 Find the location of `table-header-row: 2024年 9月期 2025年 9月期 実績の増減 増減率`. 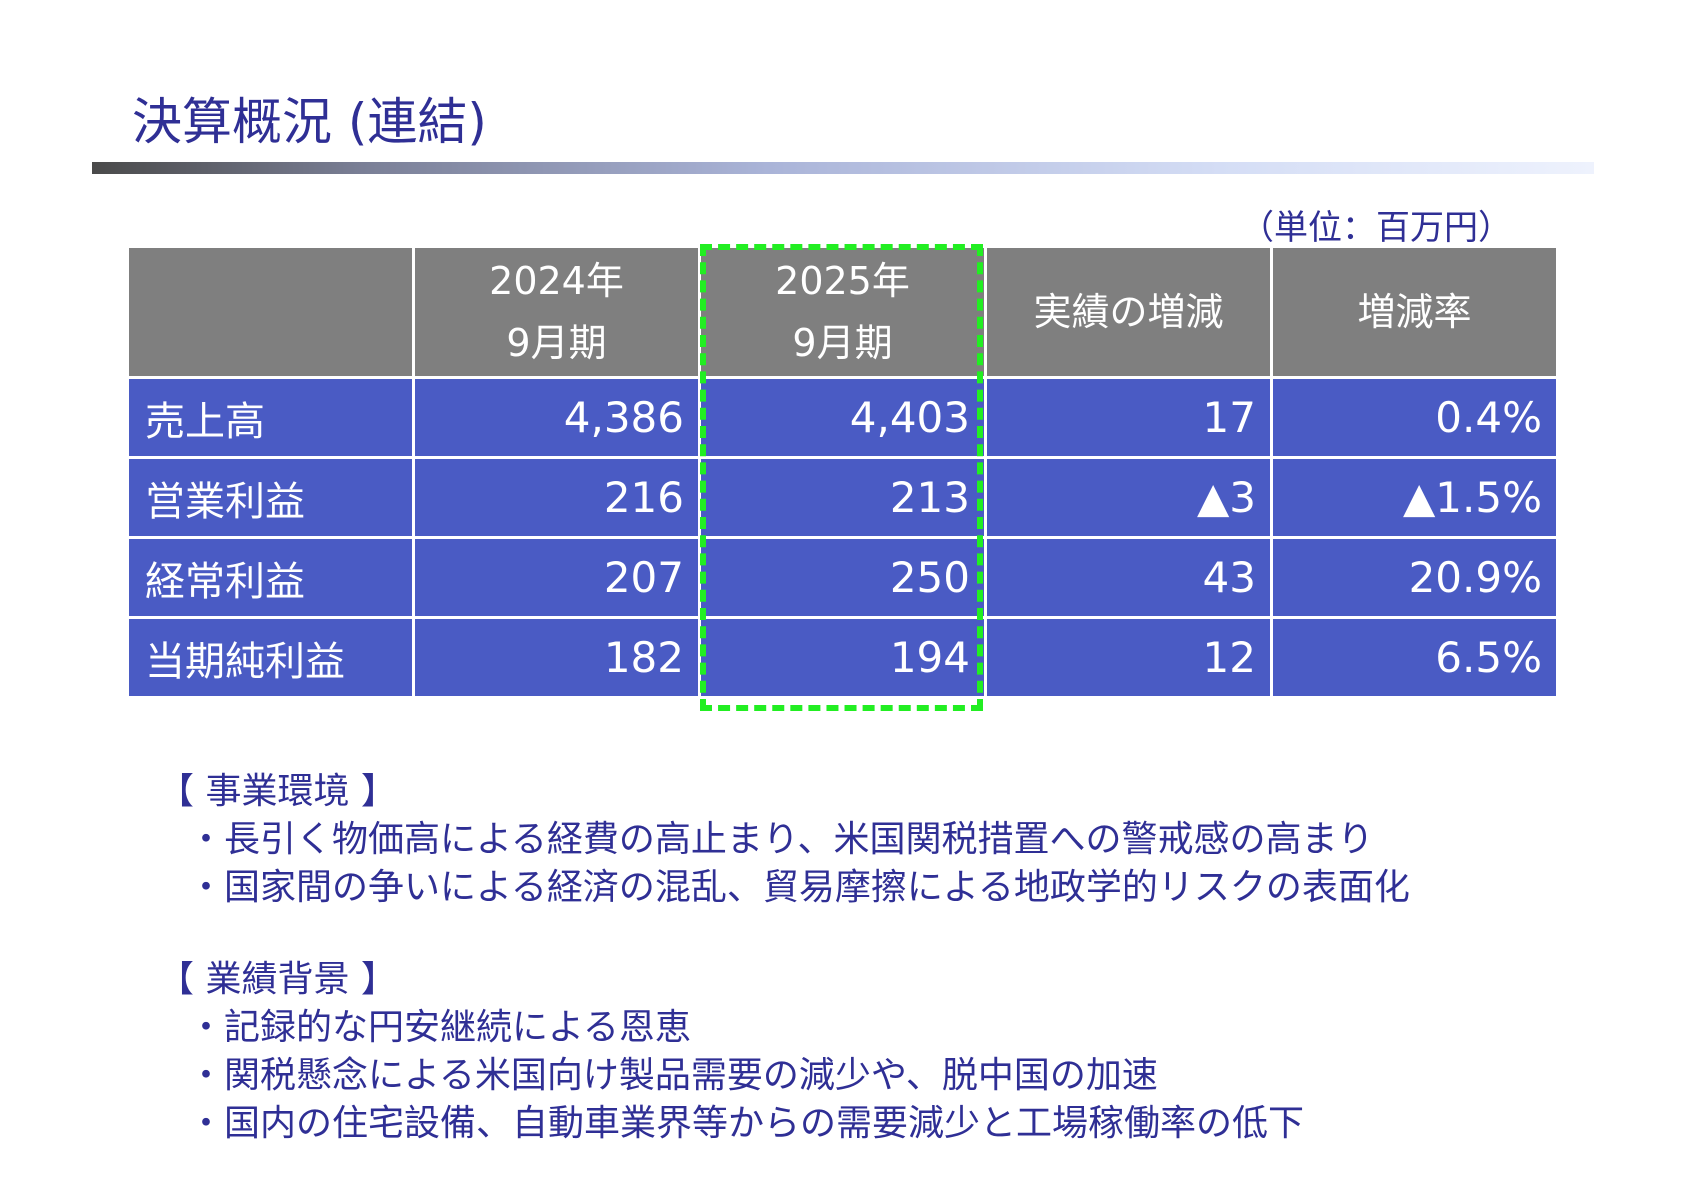

table-header-row: 2024年 9月期 2025年 9月期 実績の増減 増減率 is located at coordinates (842, 312).